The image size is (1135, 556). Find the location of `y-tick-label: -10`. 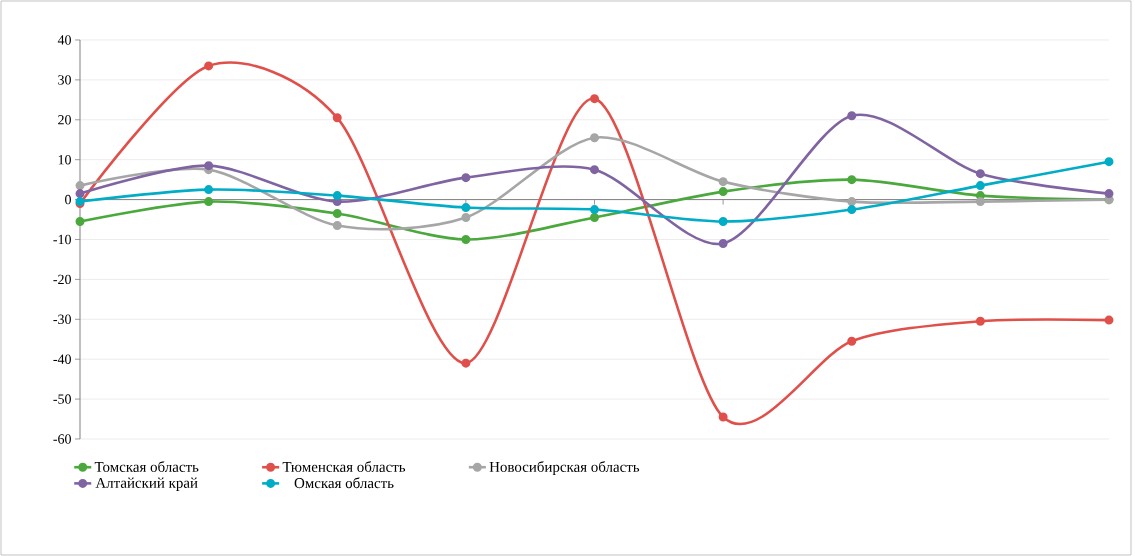

y-tick-label: -10 is located at coordinates (62, 239).